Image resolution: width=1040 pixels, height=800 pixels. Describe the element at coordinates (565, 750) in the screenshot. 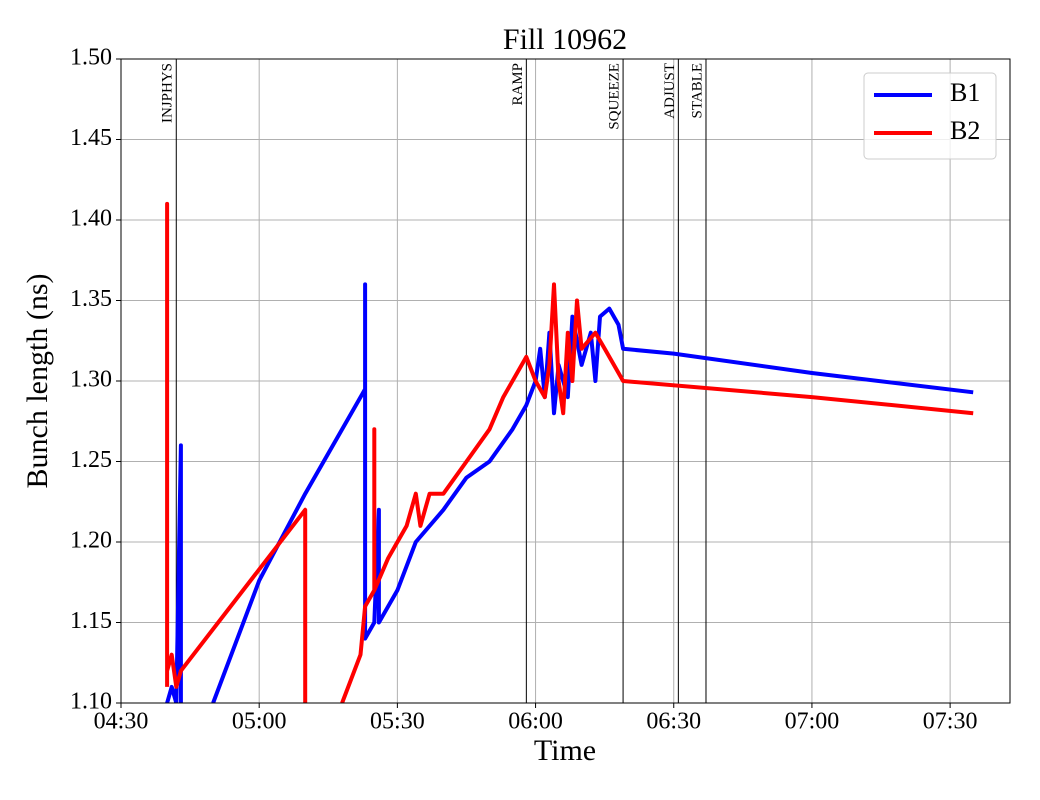

I see `x-axis-label: Time` at that location.